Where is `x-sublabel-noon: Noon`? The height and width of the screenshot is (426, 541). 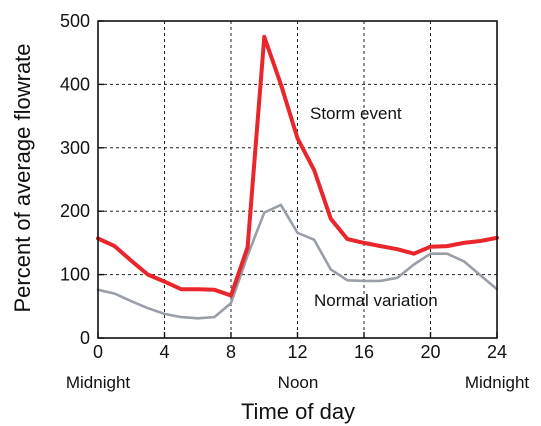
x-sublabel-noon: Noon is located at coordinates (298, 382).